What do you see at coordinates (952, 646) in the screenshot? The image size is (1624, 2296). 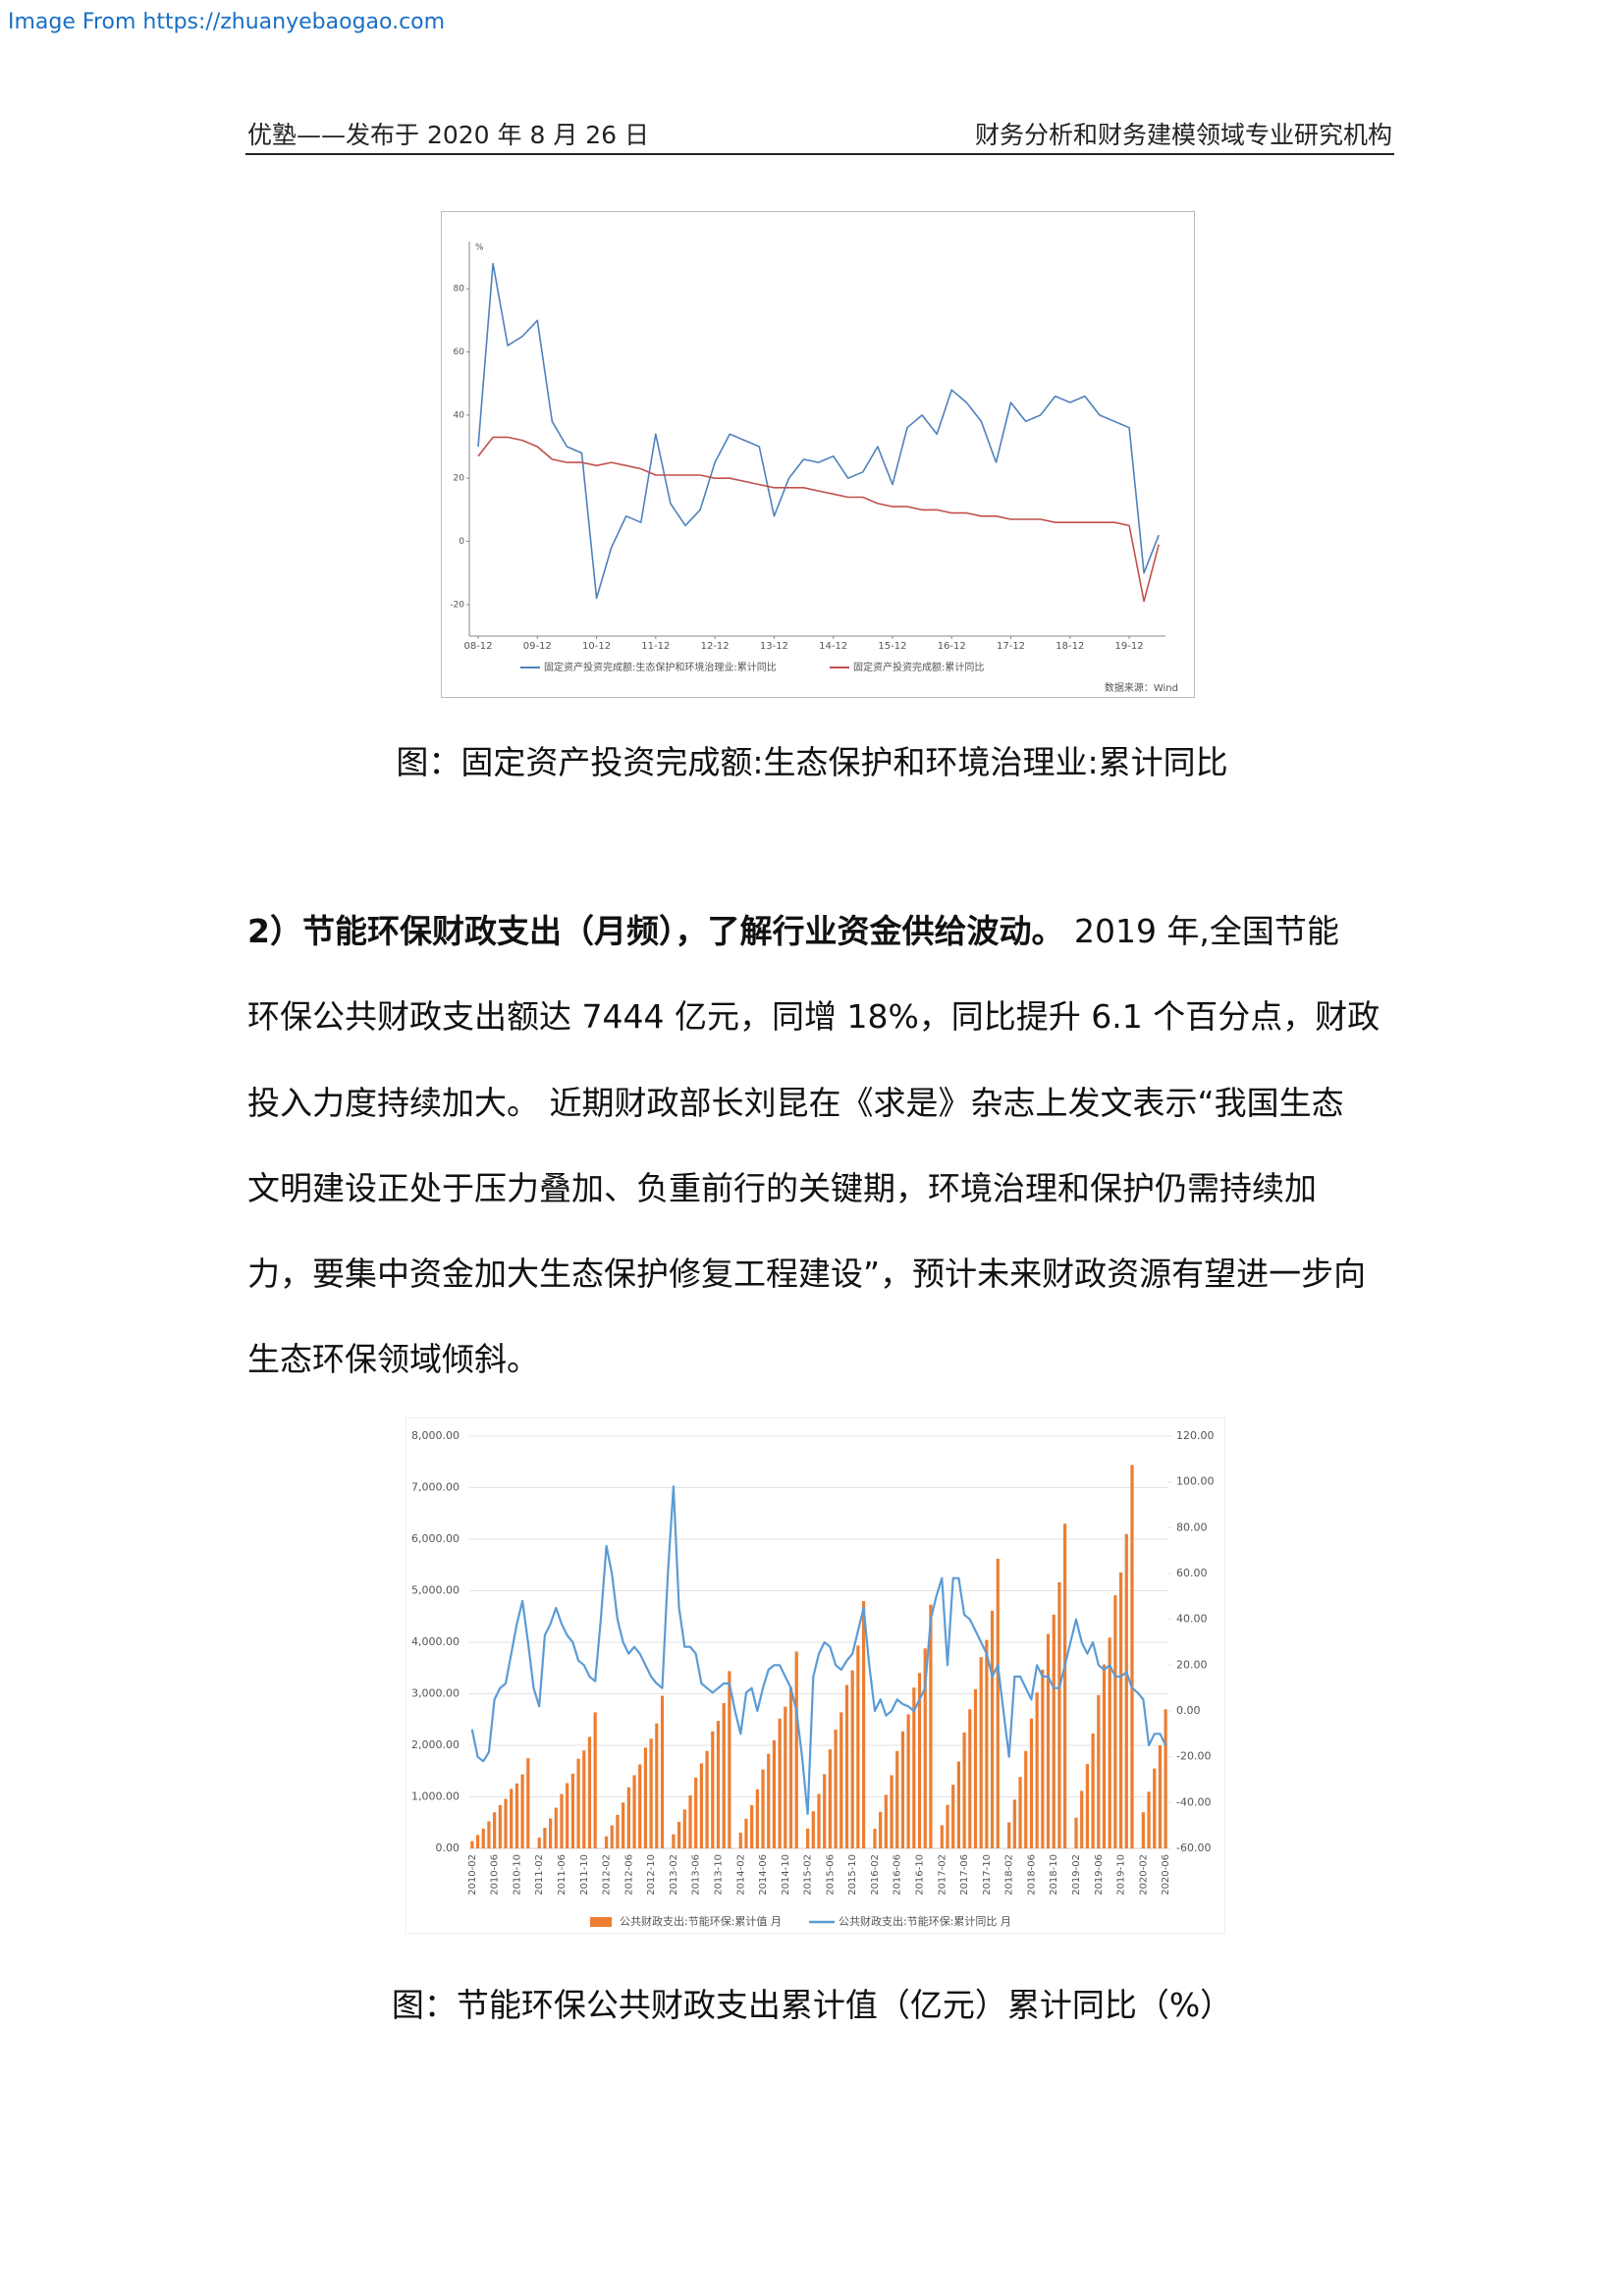 I see `x-tick-label: 16-12` at bounding box center [952, 646].